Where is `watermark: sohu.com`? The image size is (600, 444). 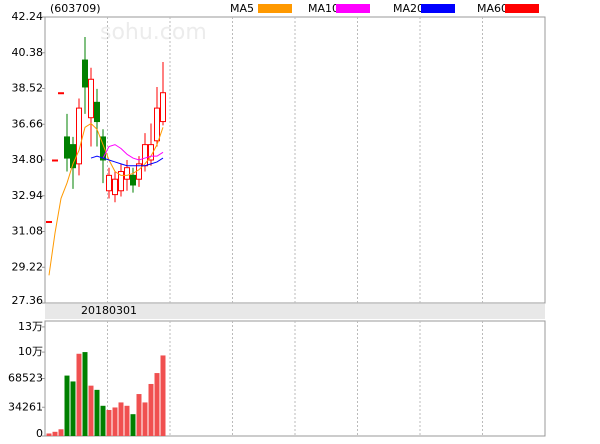
watermark: sohu.com is located at coordinates (153, 32).